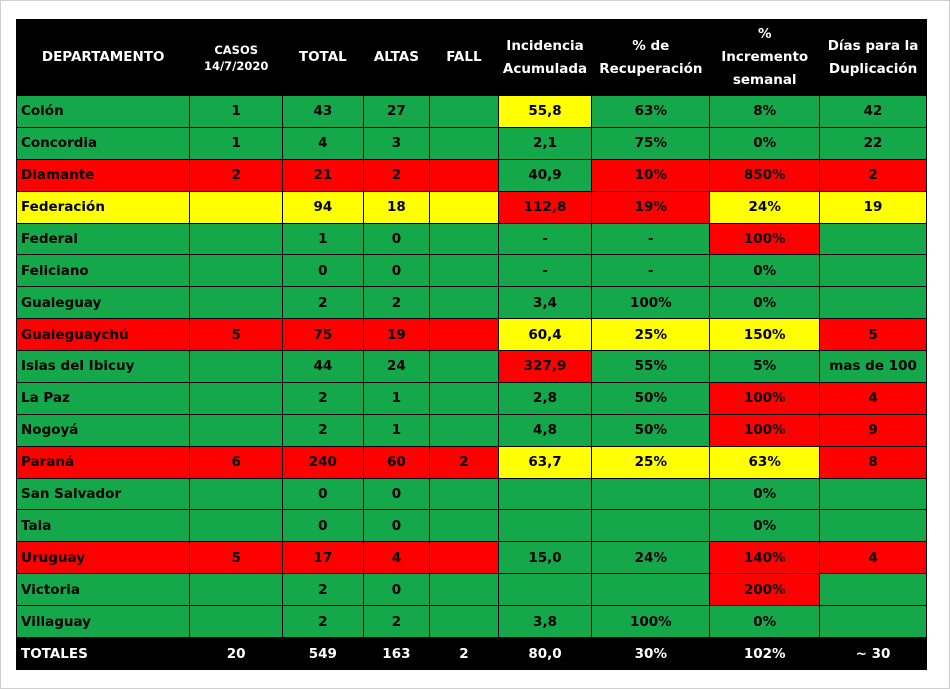  Describe the element at coordinates (323, 175) in the screenshot. I see `cell-total: 21` at that location.